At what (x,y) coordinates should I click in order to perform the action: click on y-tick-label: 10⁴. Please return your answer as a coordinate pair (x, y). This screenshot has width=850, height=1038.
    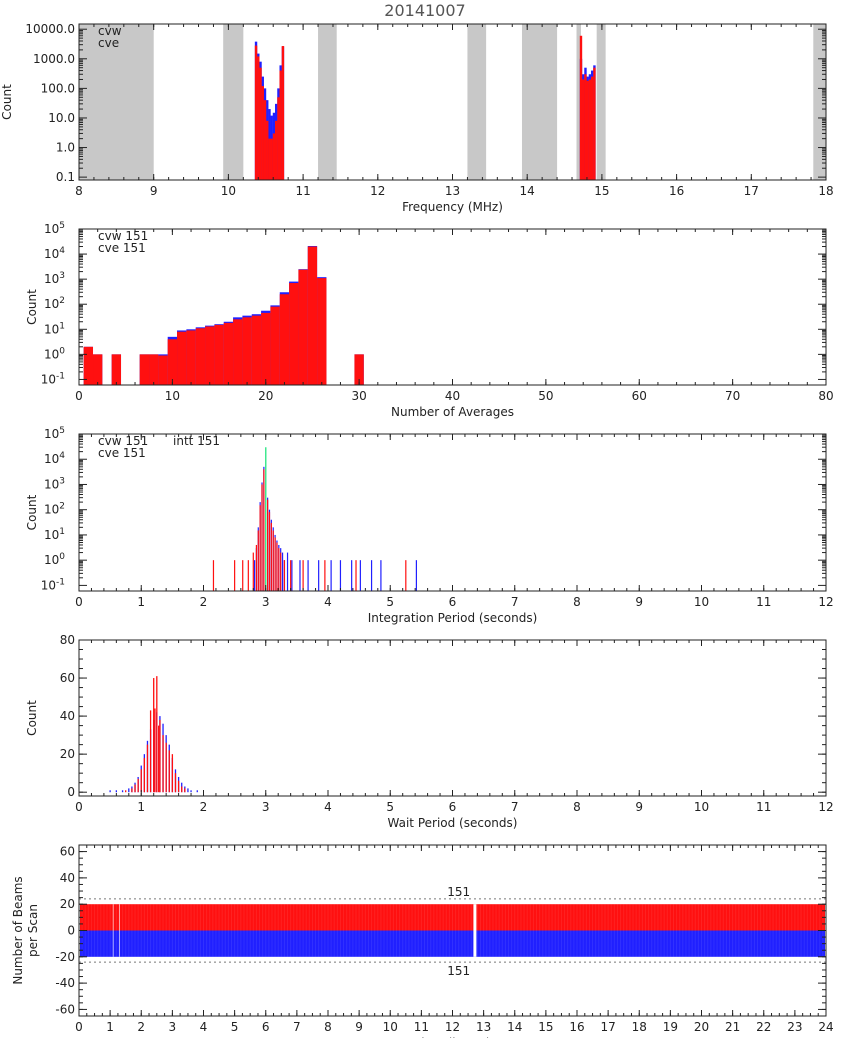
    Looking at the image, I should click on (54, 458).